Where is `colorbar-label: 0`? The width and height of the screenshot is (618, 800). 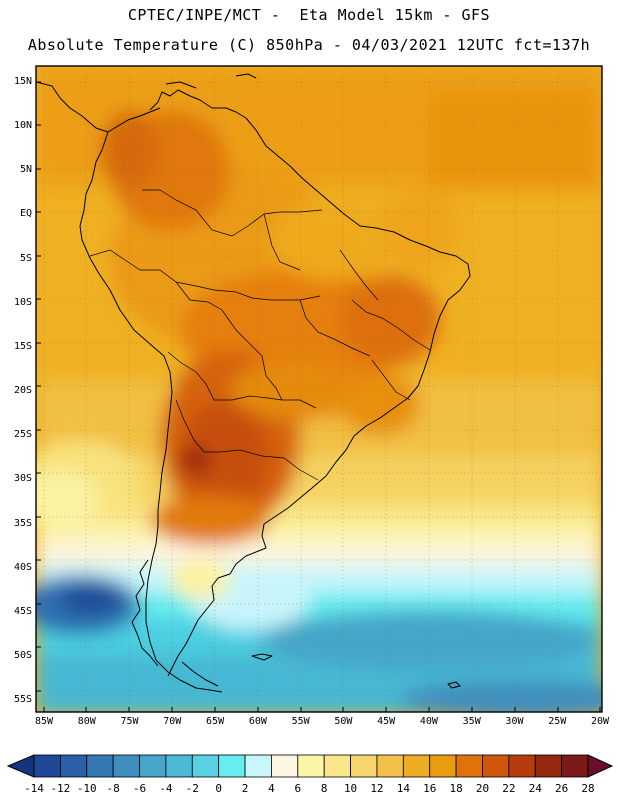 colorbar-label: 0 is located at coordinates (218, 788).